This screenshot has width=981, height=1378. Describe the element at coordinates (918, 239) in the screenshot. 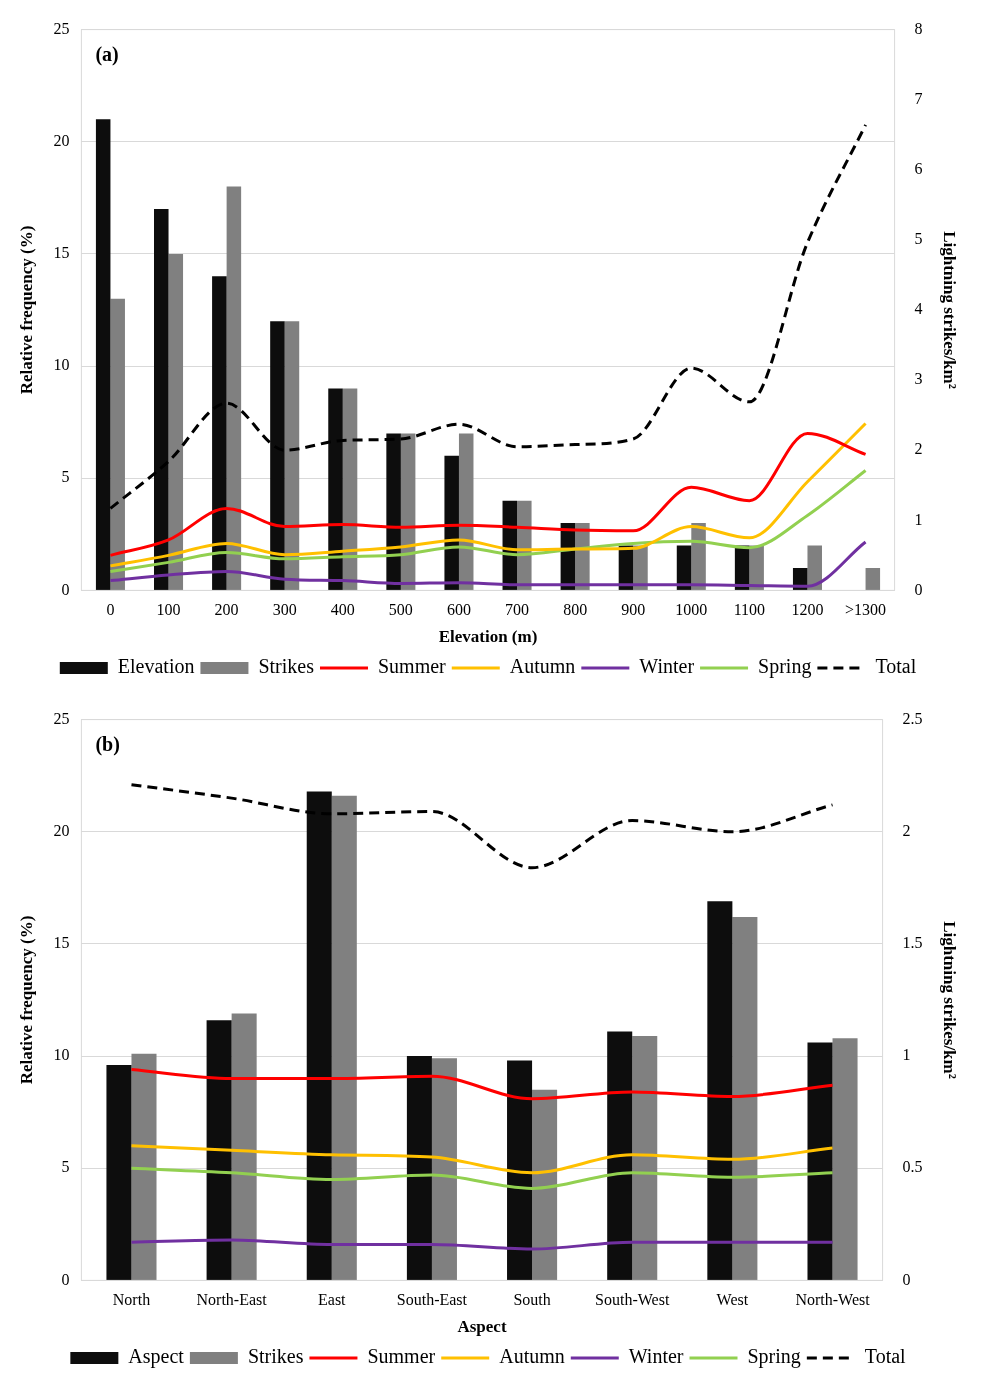

I see `y2-tick-label: 5` at that location.